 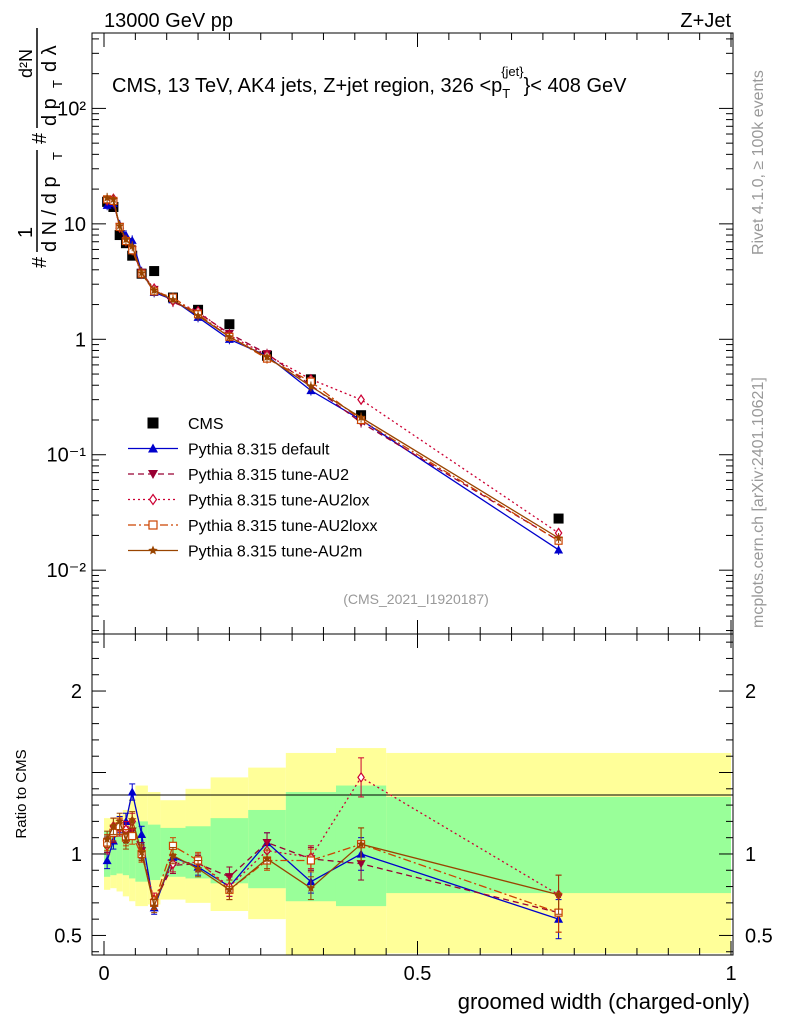 I want to click on y-label-t1: T, so click(x=57, y=156).